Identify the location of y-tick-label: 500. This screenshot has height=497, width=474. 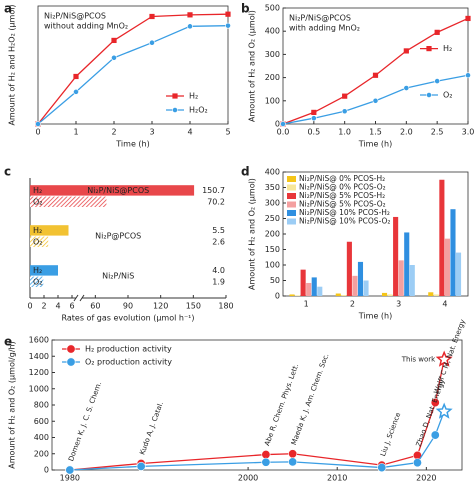
(272, 8).